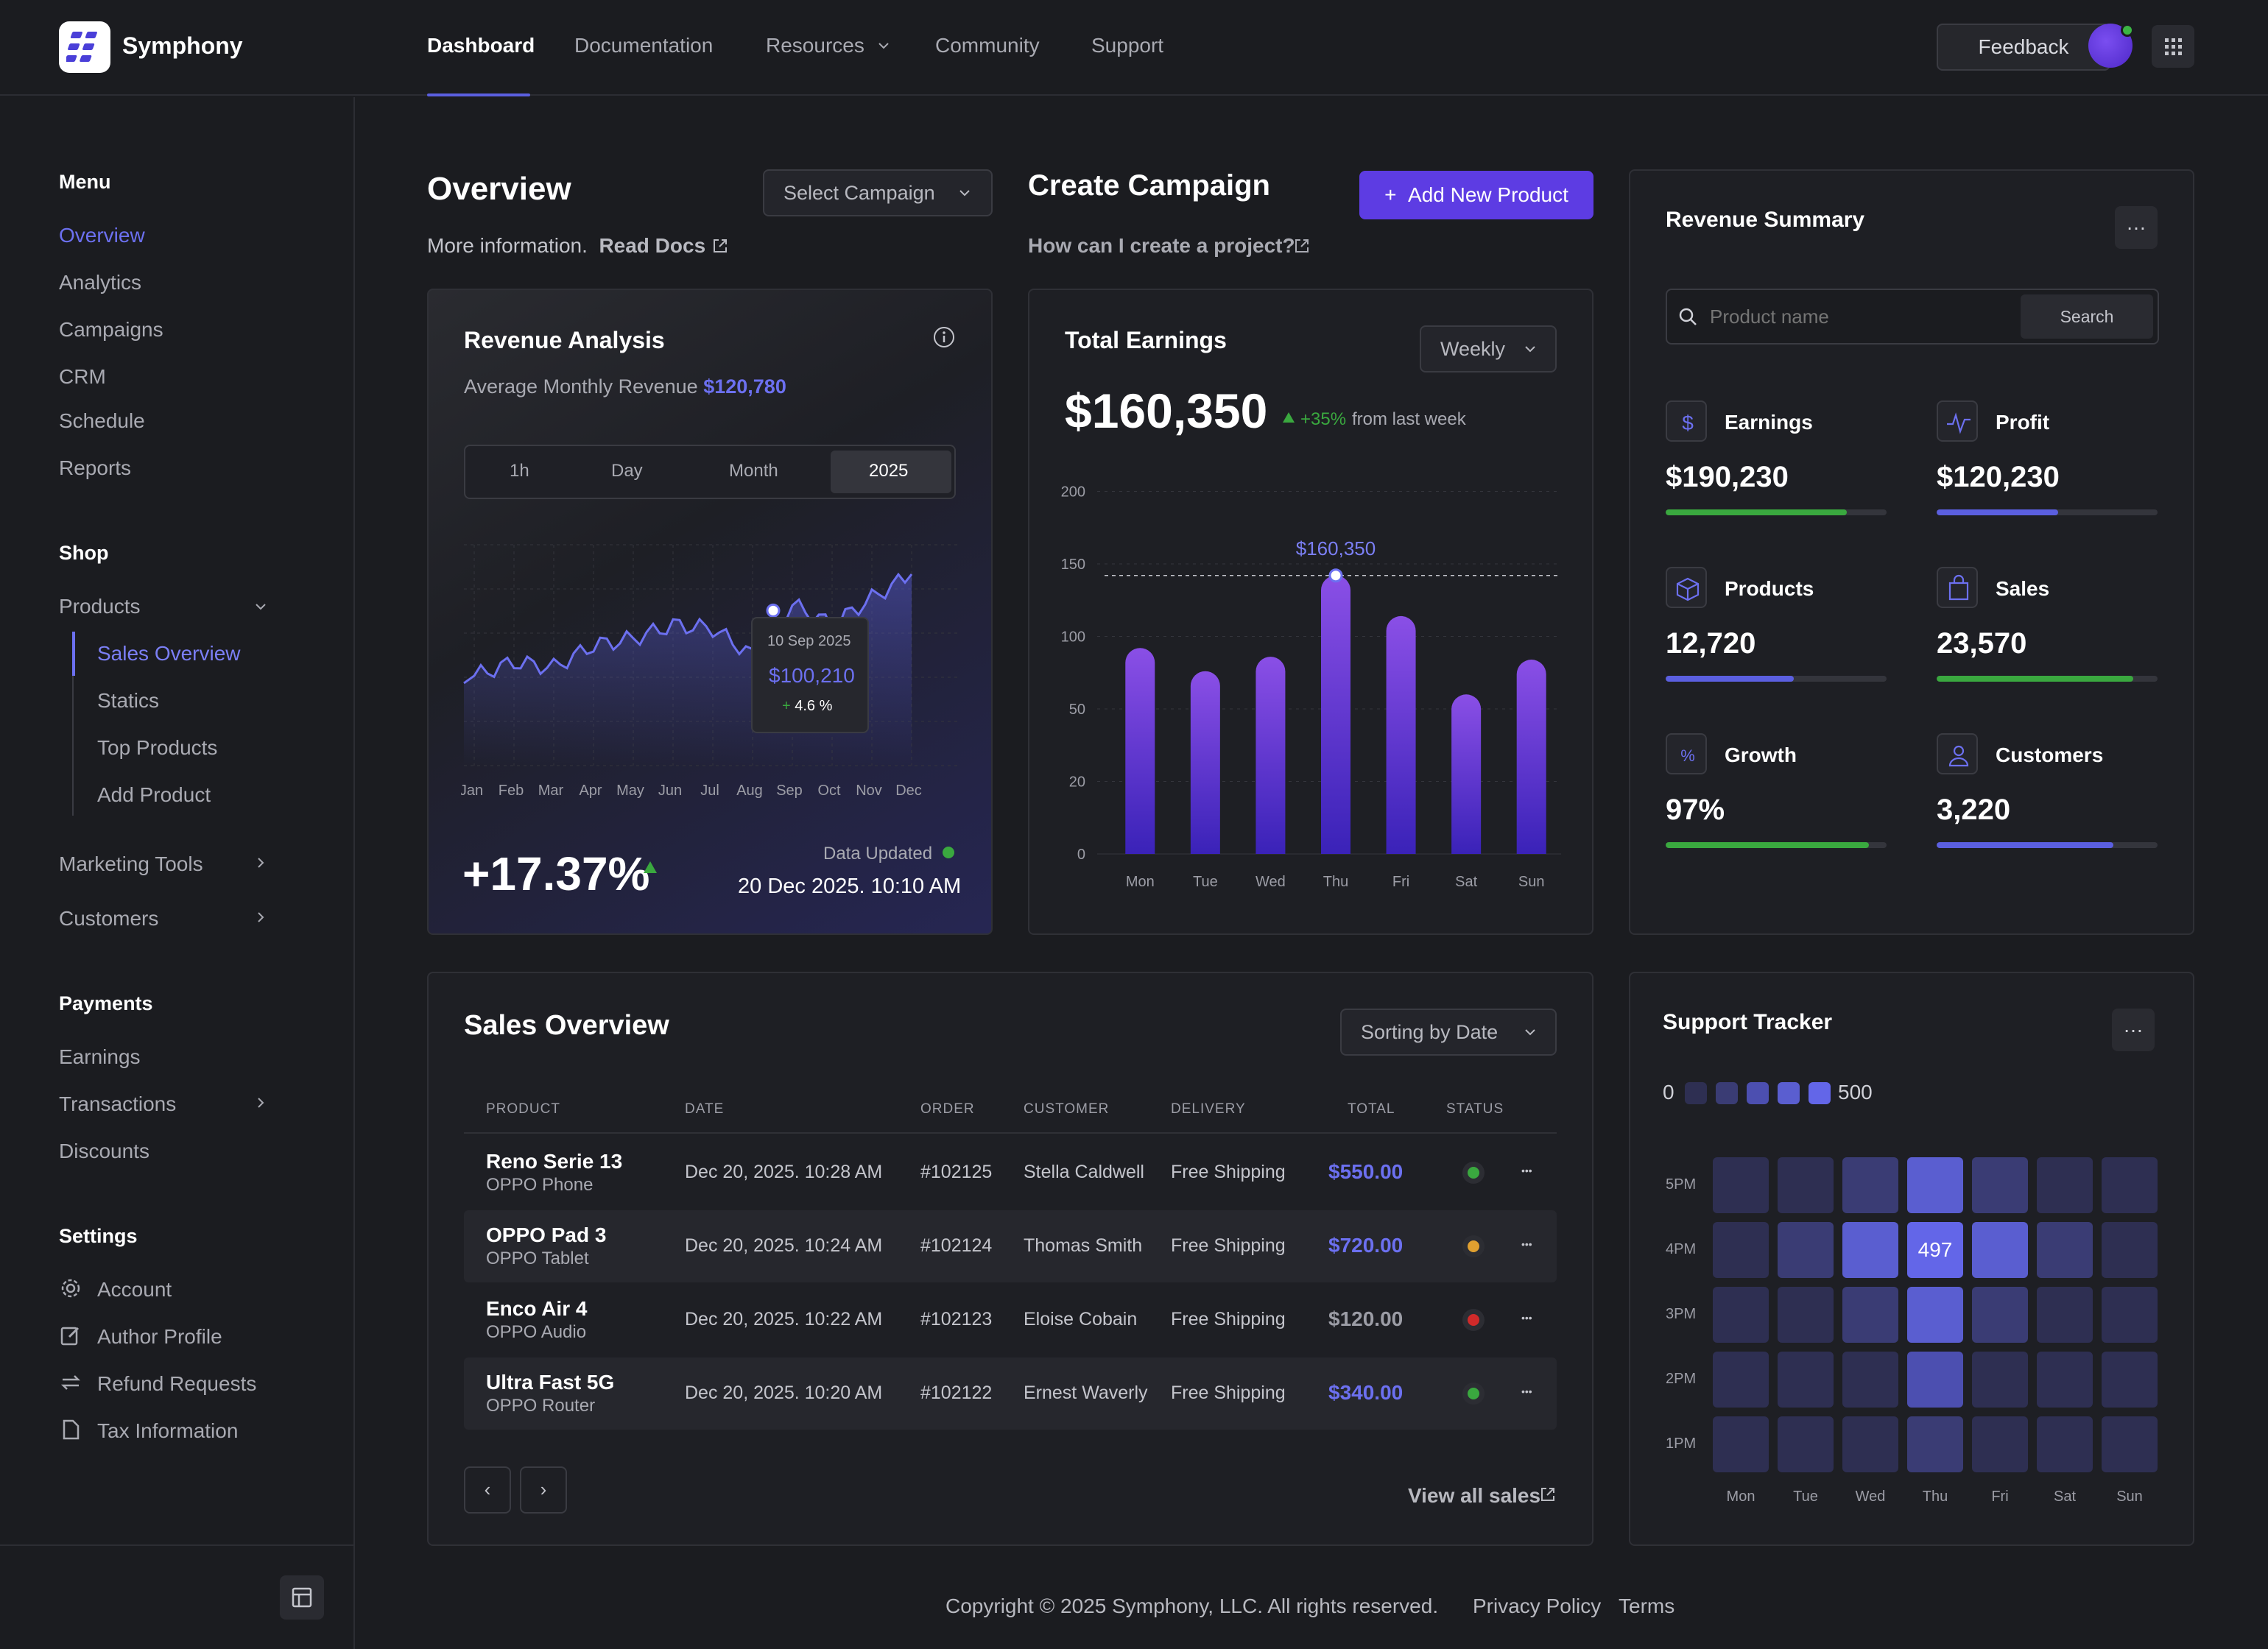  Describe the element at coordinates (100, 1056) in the screenshot. I see `sidebar-item-earnings: Earnings` at that location.